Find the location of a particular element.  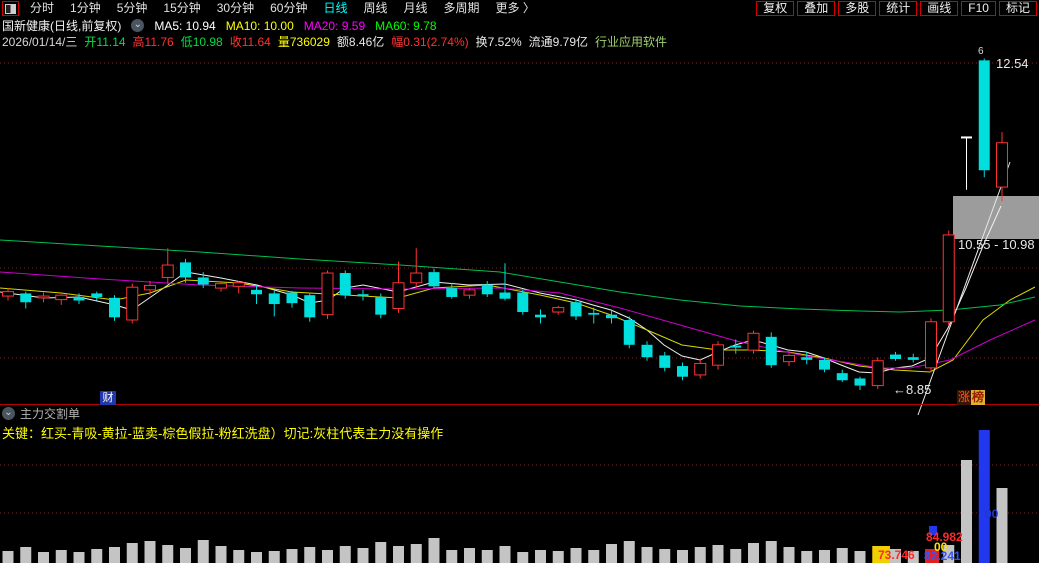

indicator-note: 关键：红买-青吸-黄拉-蓝卖-棕色假拉-粉红洗盘）切记:灰柱代表主力没有操作 is located at coordinates (223, 433).